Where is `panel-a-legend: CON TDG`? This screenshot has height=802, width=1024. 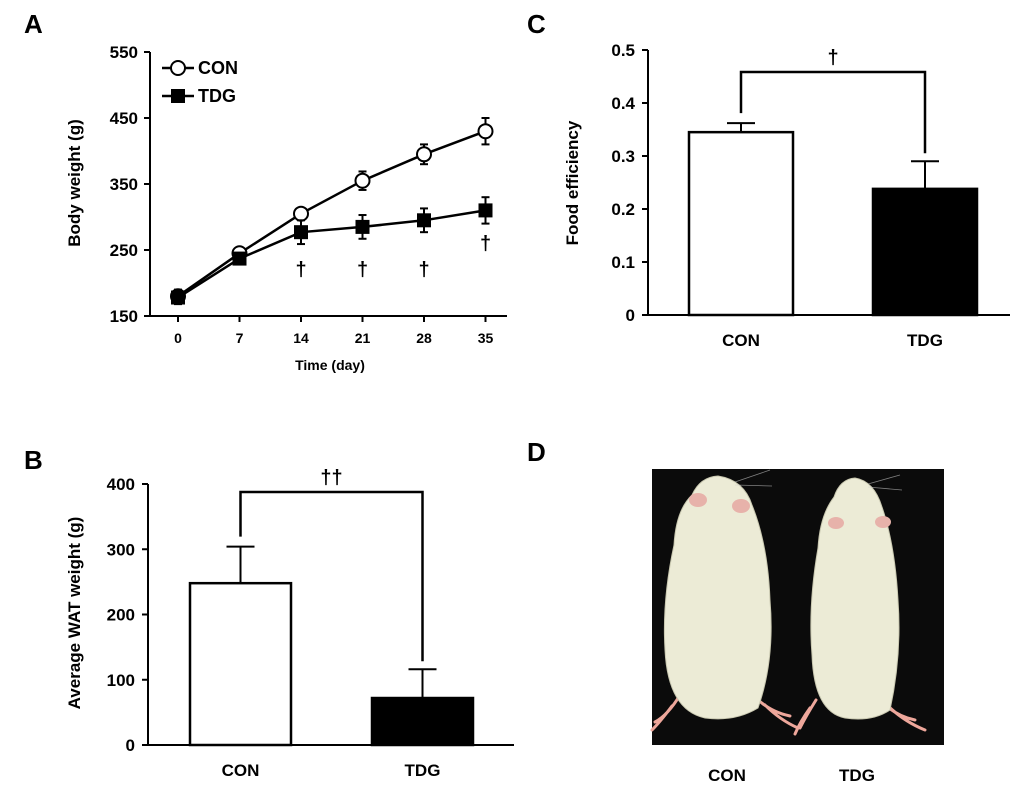
panel-a-legend: CON TDG is located at coordinates (200, 82).